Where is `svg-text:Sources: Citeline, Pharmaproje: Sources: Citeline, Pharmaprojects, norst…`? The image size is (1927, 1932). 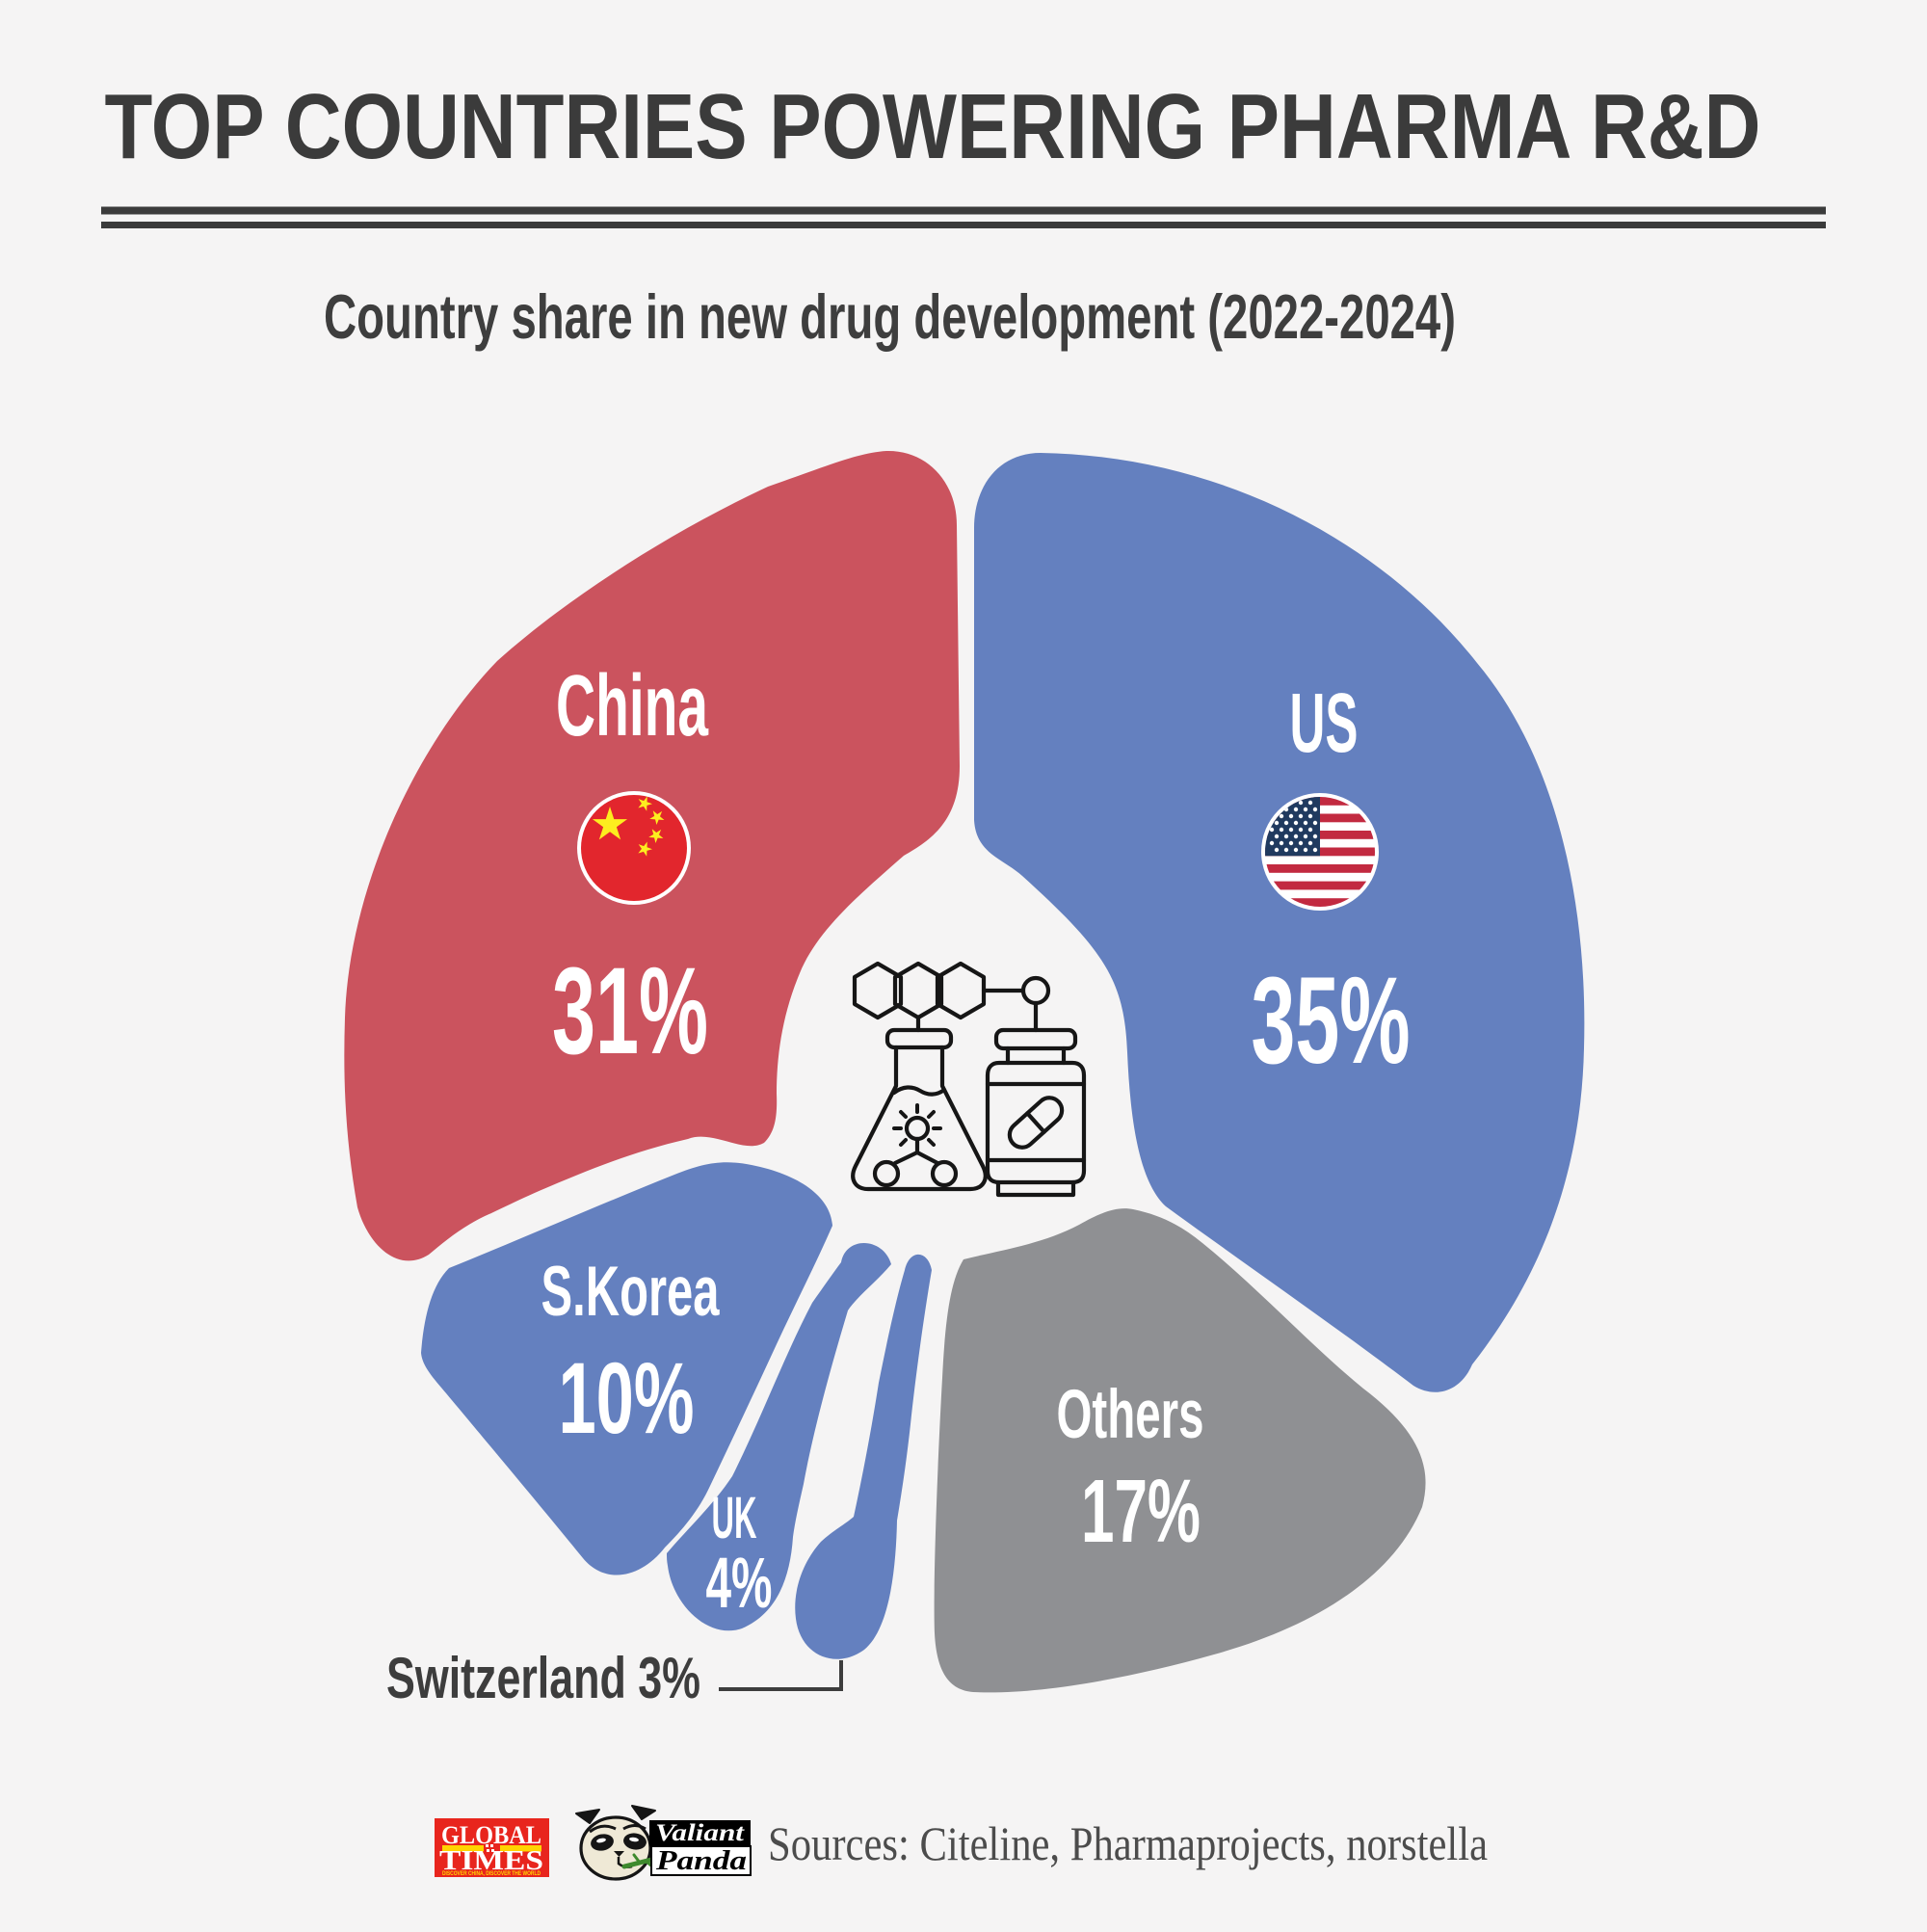
svg-text:Sources: Citeline, Pharmaproje: Sources: Citeline, Pharmaprojects, norst… is located at coordinates (1128, 1843).